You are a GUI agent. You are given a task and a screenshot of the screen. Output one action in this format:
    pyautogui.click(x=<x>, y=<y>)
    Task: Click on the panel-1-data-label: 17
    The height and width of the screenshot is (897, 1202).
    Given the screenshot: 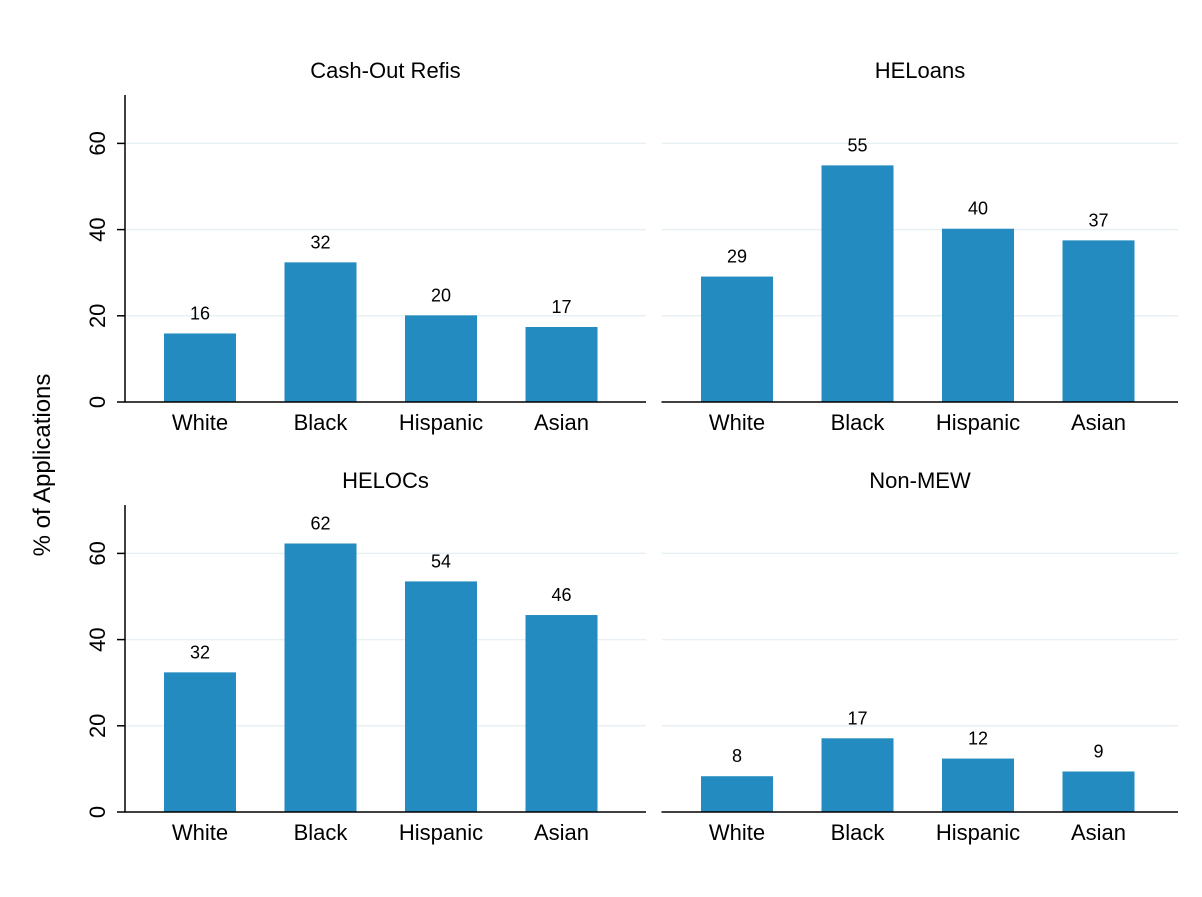 What is the action you would take?
    pyautogui.click(x=561, y=307)
    